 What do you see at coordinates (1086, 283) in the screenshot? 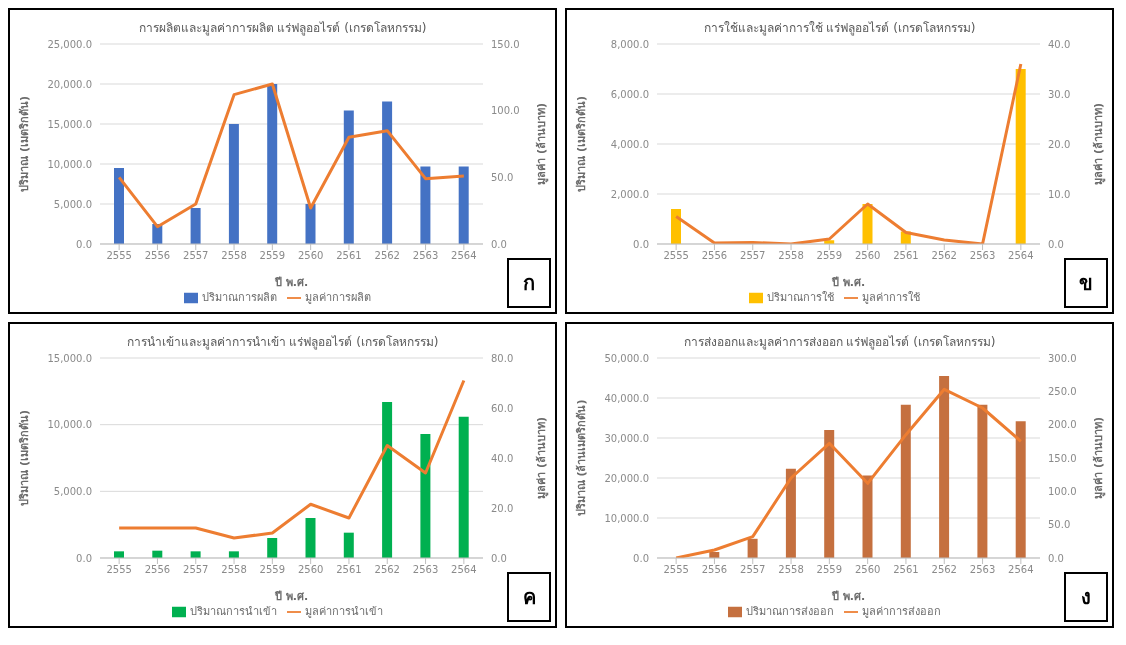
I see `text: ข` at bounding box center [1086, 283].